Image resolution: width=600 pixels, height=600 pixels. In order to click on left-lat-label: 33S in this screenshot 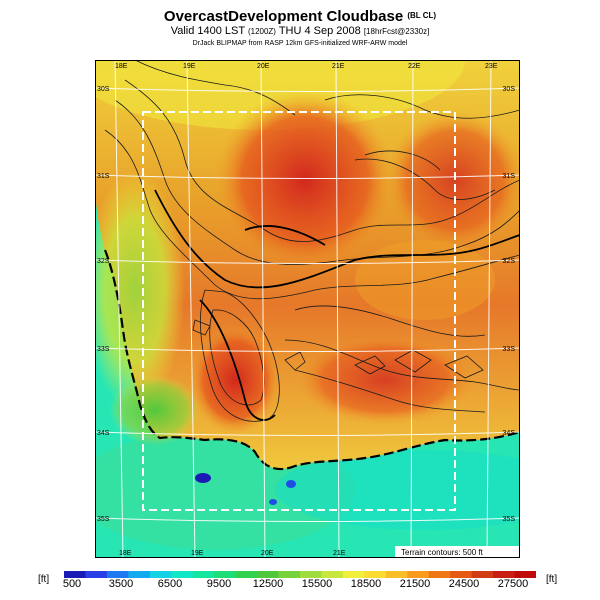, I will do `click(103, 349)`.